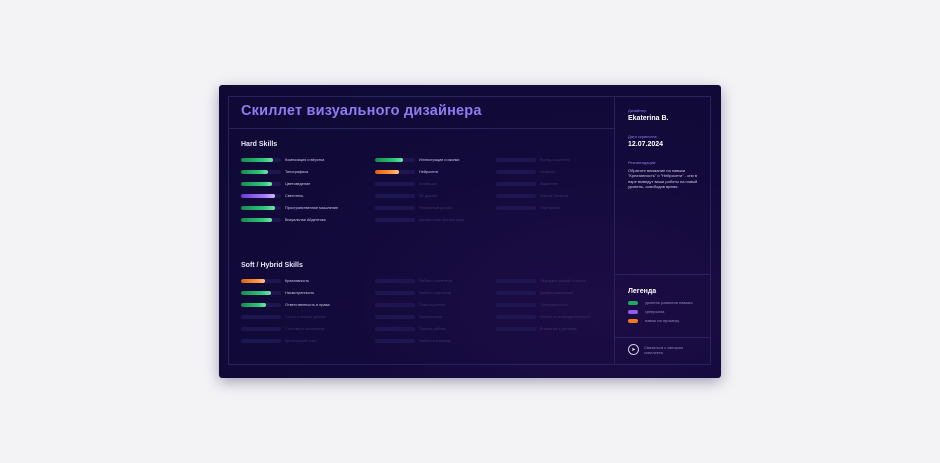 The image size is (940, 463). I want to click on hard-skill-row: Светотень, so click(272, 196).